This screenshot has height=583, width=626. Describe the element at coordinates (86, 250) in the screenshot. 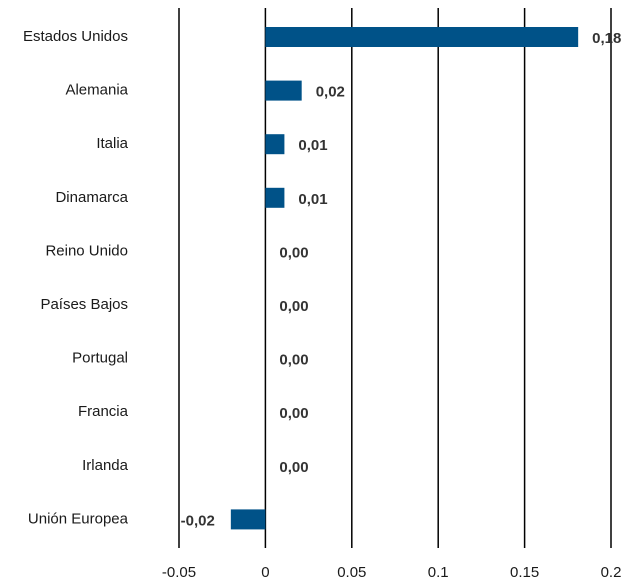

I see `y-tick-label: Reino Unido` at that location.